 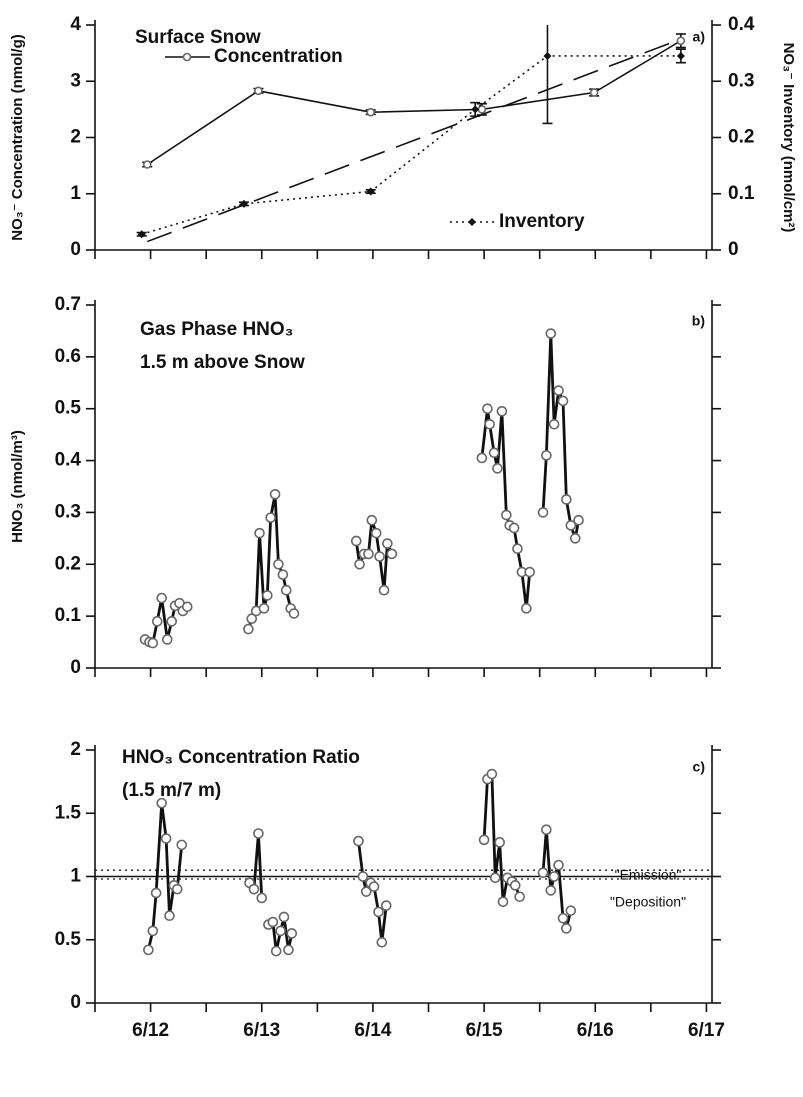 I want to click on y-tick-label: 2, so click(x=75, y=137).